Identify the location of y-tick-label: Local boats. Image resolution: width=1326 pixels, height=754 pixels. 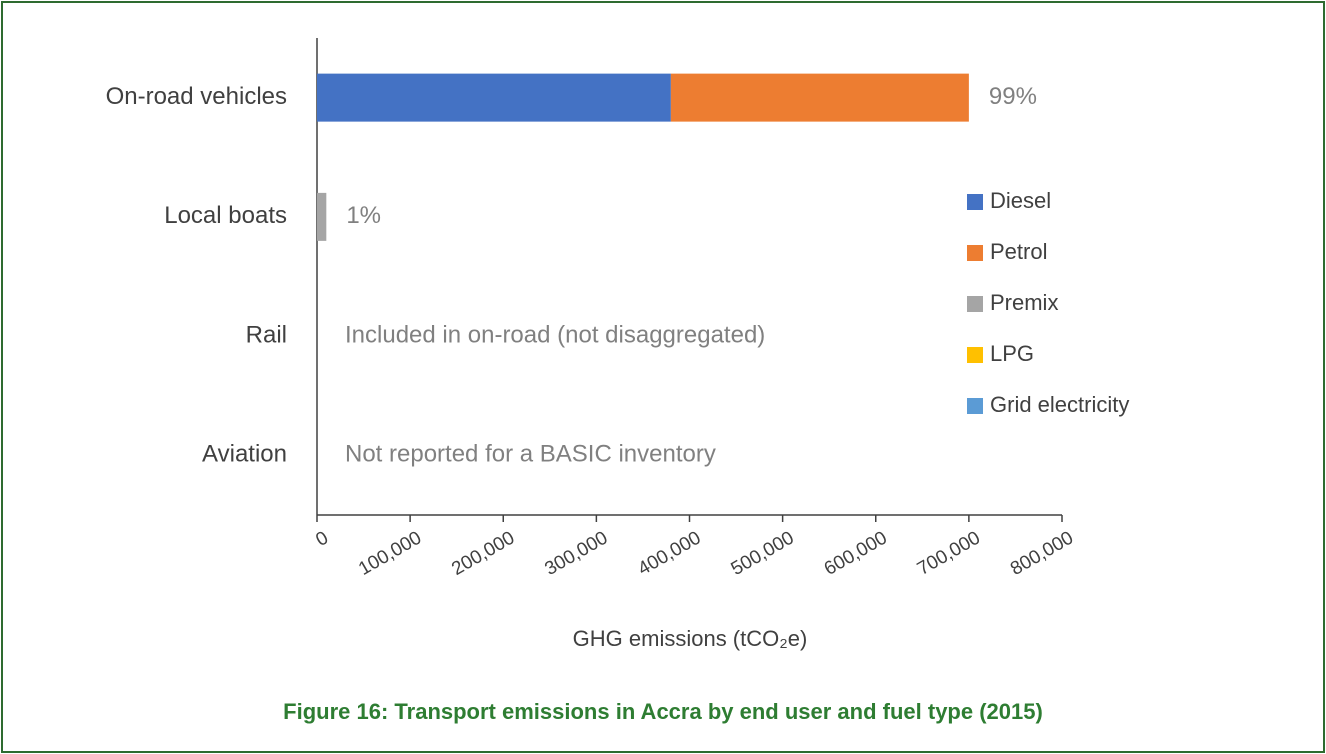
(225, 215).